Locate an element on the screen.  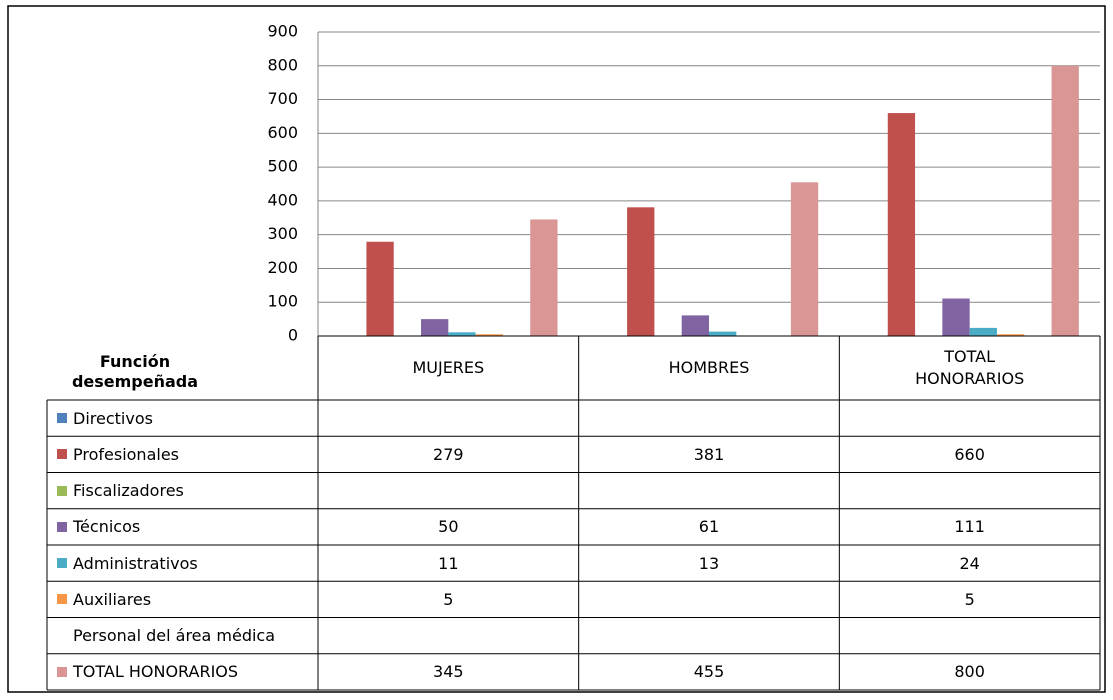
table-value: 800 is located at coordinates (969, 672).